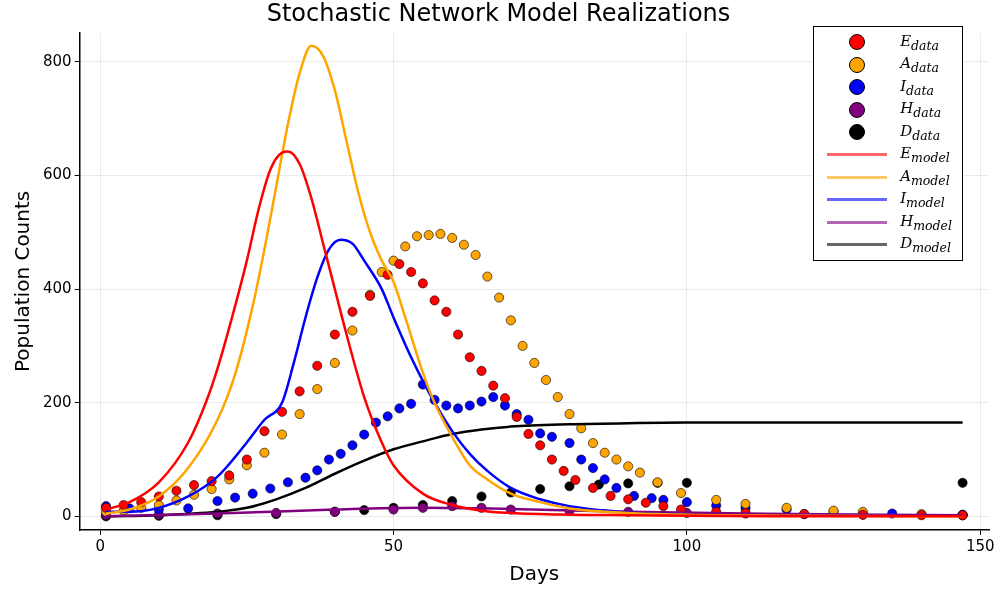  What do you see at coordinates (687, 545) in the screenshot?
I see `x-tick-label: 100` at bounding box center [687, 545].